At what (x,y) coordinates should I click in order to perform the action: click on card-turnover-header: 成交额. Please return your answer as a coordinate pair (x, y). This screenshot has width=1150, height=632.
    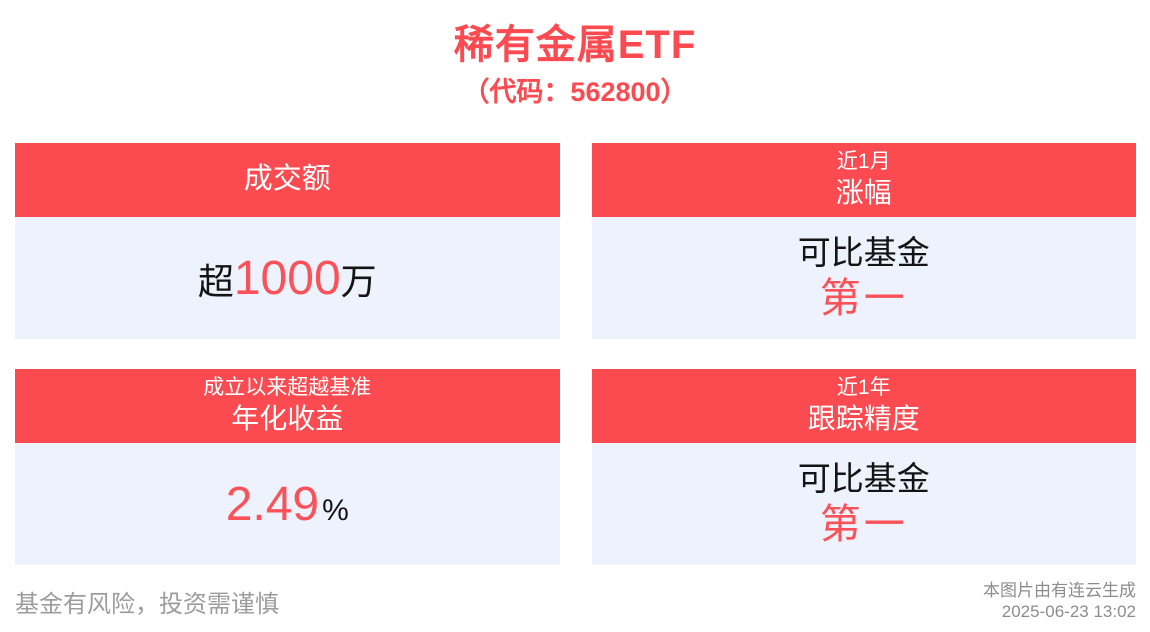
    Looking at the image, I should click on (287, 180).